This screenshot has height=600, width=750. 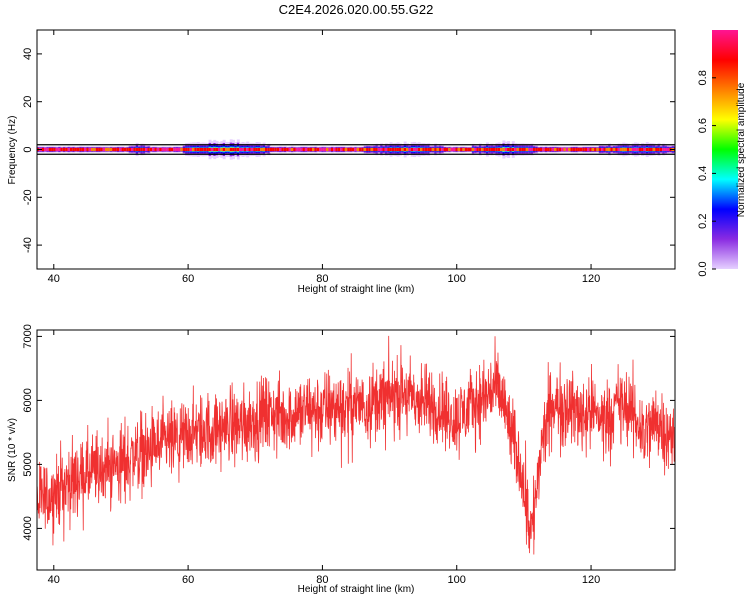 I want to click on colorbar-tick-label: 0.4, so click(x=703, y=173).